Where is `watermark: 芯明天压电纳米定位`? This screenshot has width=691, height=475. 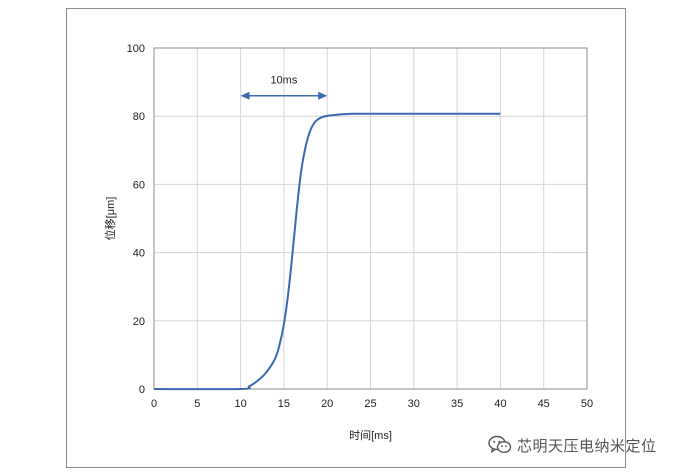 watermark: 芯明天压电纳米定位 is located at coordinates (572, 445).